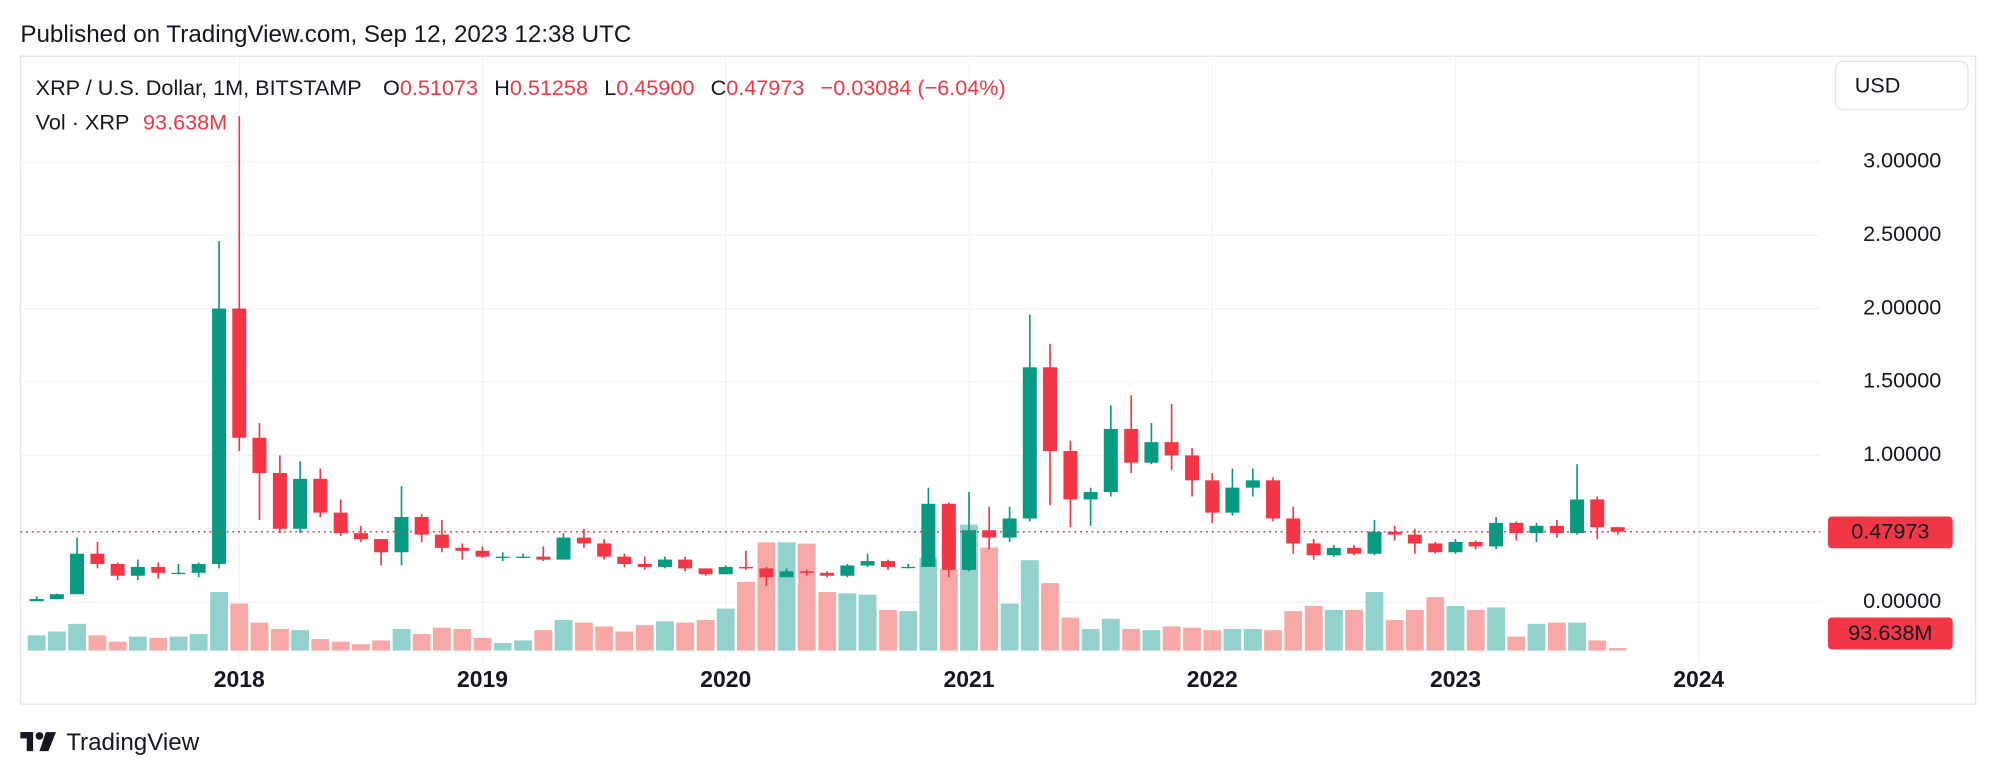 This screenshot has height=778, width=1996. Describe the element at coordinates (1902, 306) in the screenshot. I see `y-tick-label: 2.00000` at that location.